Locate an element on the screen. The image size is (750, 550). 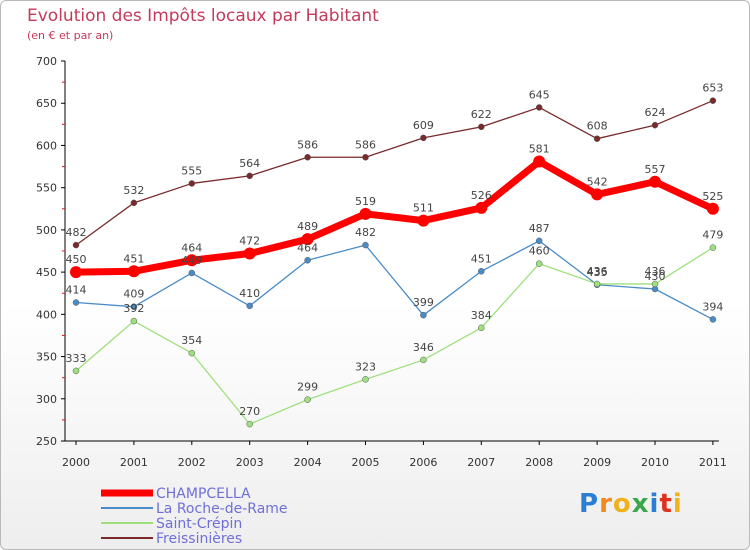
logo-letter: i is located at coordinates (654, 504).